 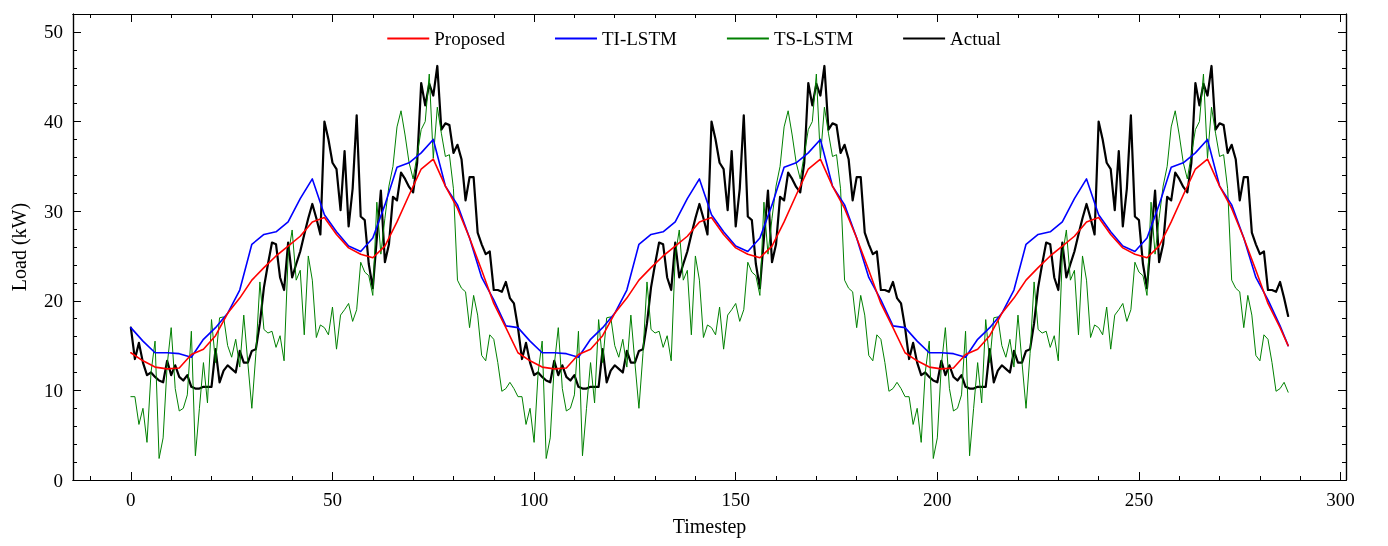 I want to click on y-tick-label: 40, so click(x=53, y=122).